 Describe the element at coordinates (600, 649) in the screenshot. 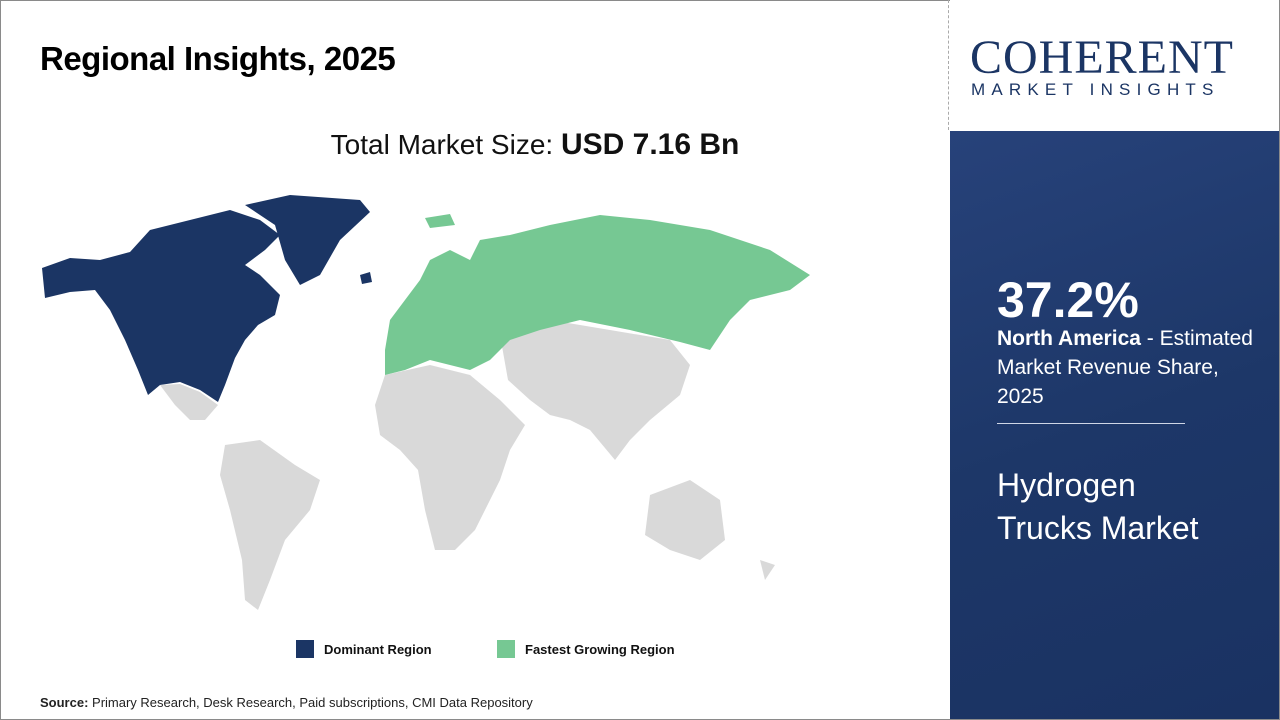

I see `legend-fastest-label: Fastest Growing Region` at that location.